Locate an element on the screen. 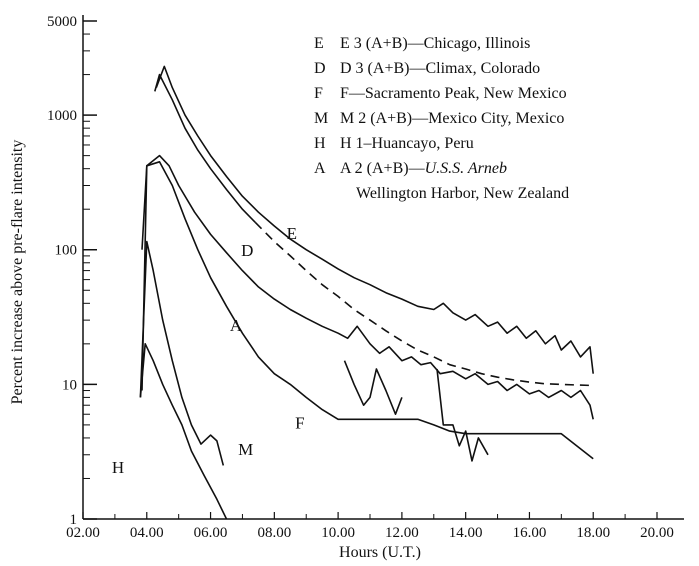 This screenshot has width=699, height=566. series-line-h is located at coordinates (183, 431).